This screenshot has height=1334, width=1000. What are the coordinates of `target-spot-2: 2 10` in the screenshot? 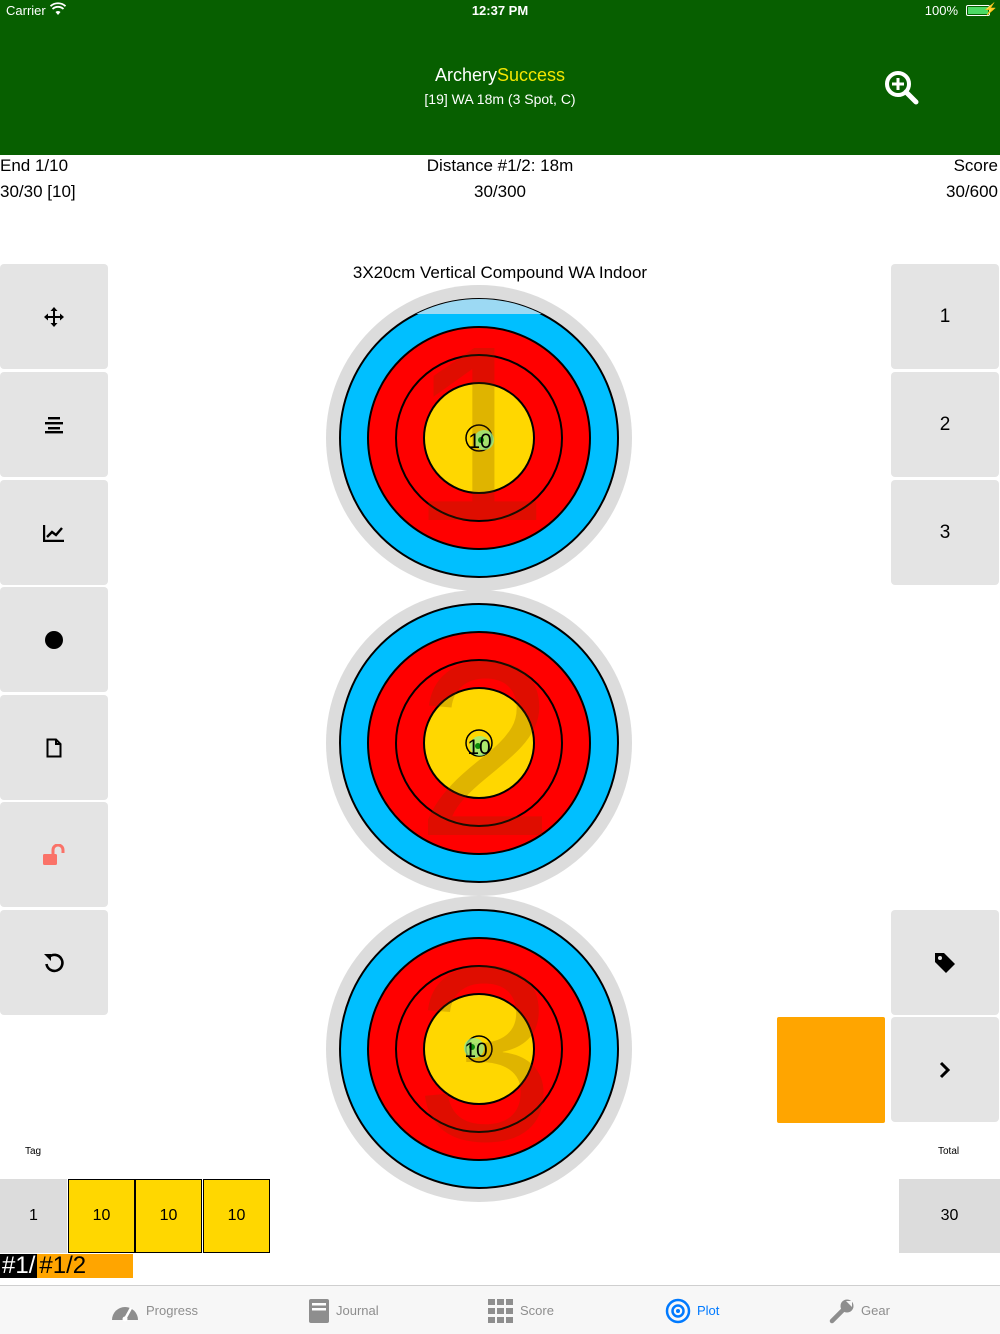 It's located at (479, 743).